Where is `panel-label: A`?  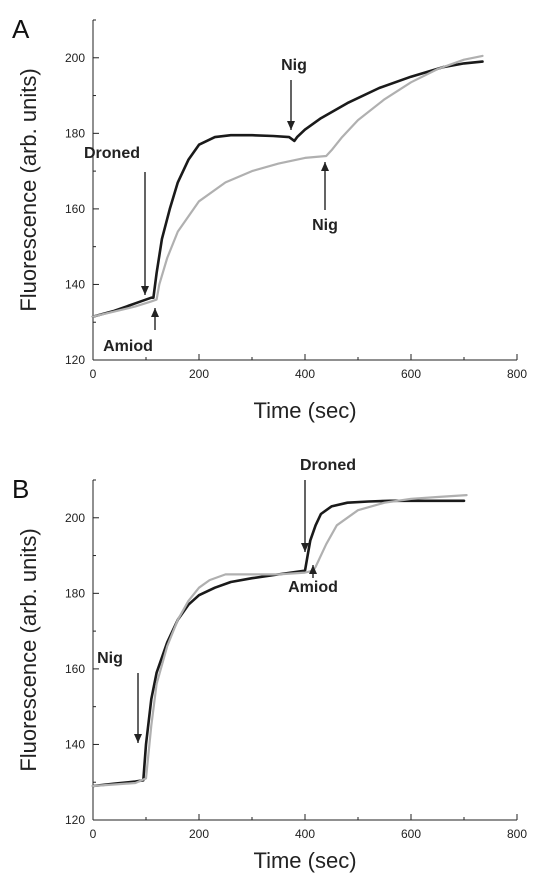 panel-label: A is located at coordinates (21, 29).